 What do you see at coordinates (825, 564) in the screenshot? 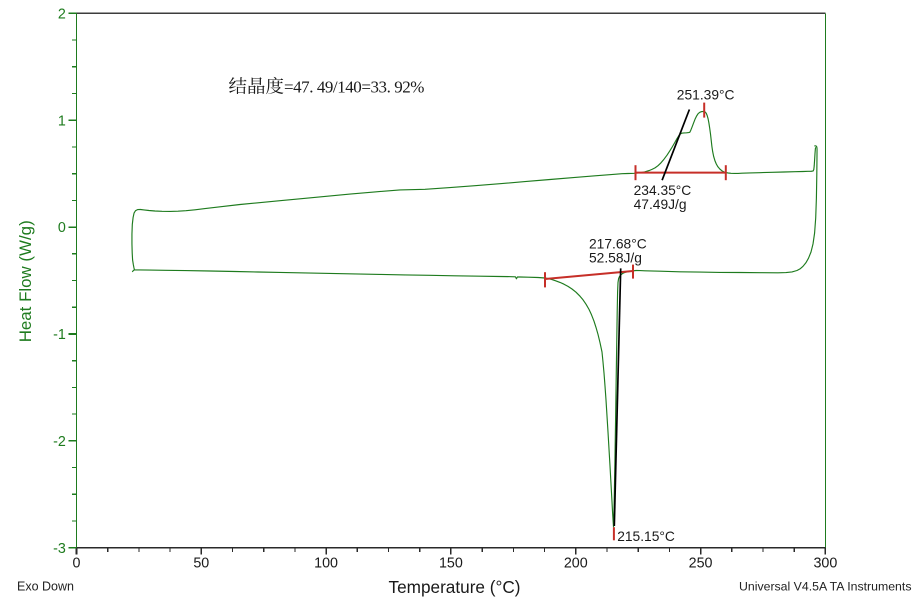
I see `svg-text: 300` at bounding box center [825, 564].